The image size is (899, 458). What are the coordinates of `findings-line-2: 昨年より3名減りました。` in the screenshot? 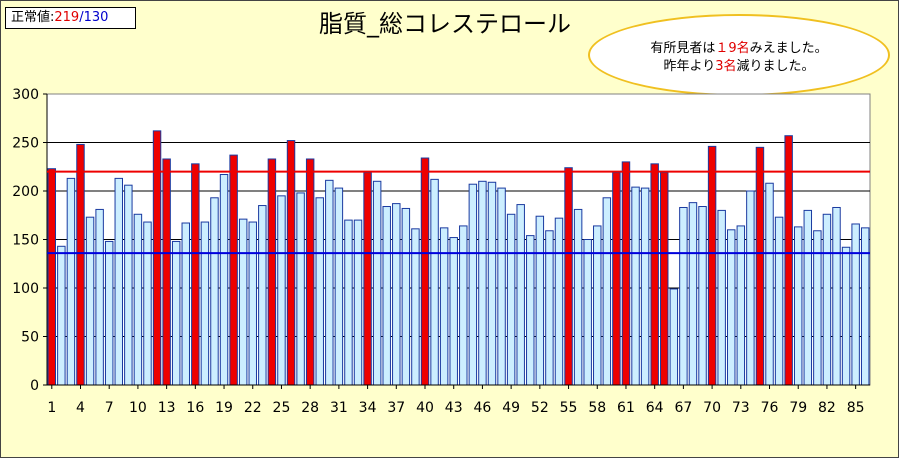 It's located at (739, 64).